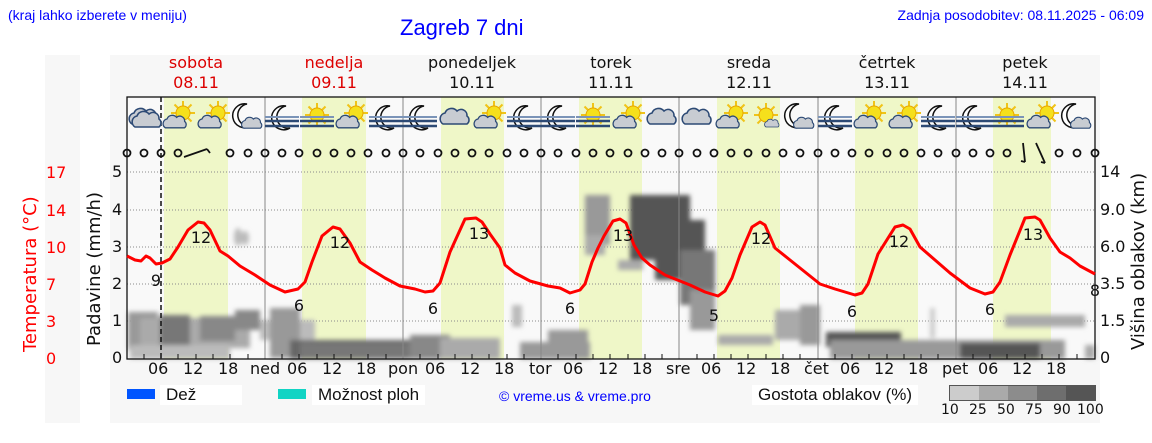  What do you see at coordinates (201, 395) in the screenshot?
I see `rain-legend-label: Dež` at bounding box center [201, 395].